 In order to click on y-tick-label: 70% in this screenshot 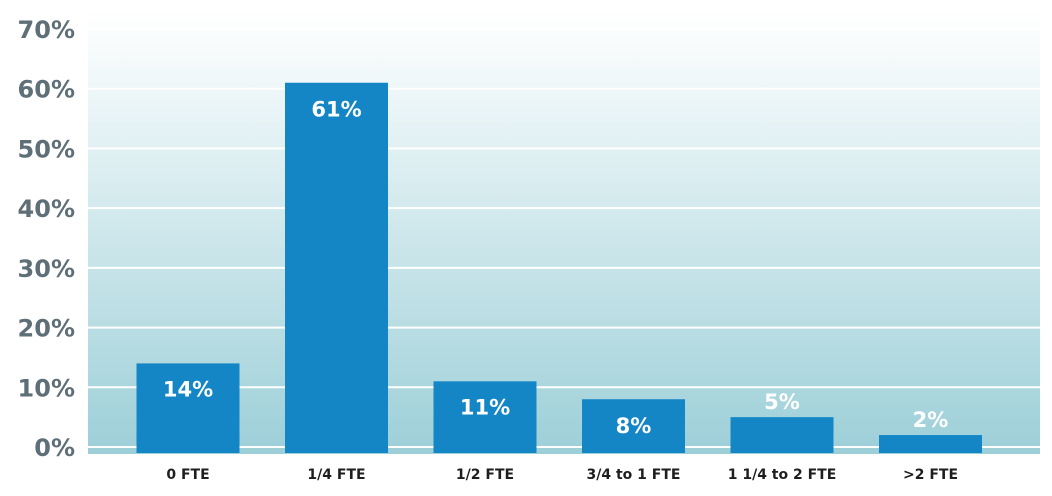, I will do `click(46, 30)`.